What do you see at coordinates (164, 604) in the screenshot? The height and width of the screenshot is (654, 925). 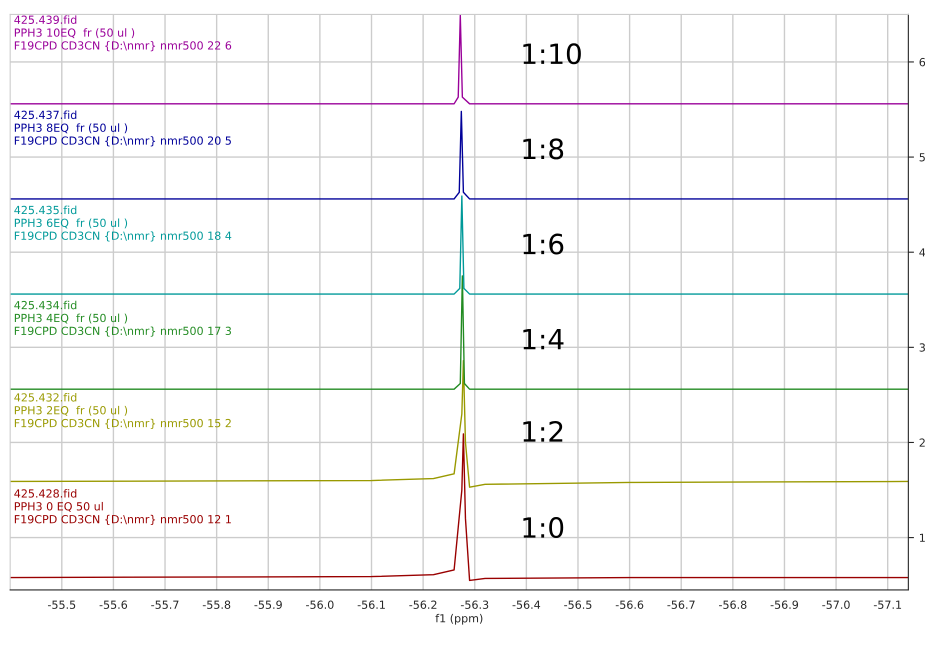 I see `x-tick-label: -55.7` at bounding box center [164, 604].